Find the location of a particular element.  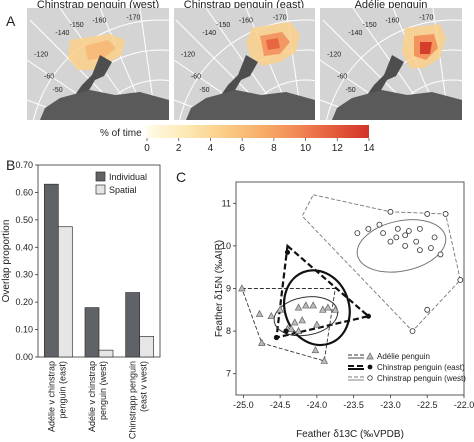

y-tick-label: 0.60 is located at coordinates (24, 192).